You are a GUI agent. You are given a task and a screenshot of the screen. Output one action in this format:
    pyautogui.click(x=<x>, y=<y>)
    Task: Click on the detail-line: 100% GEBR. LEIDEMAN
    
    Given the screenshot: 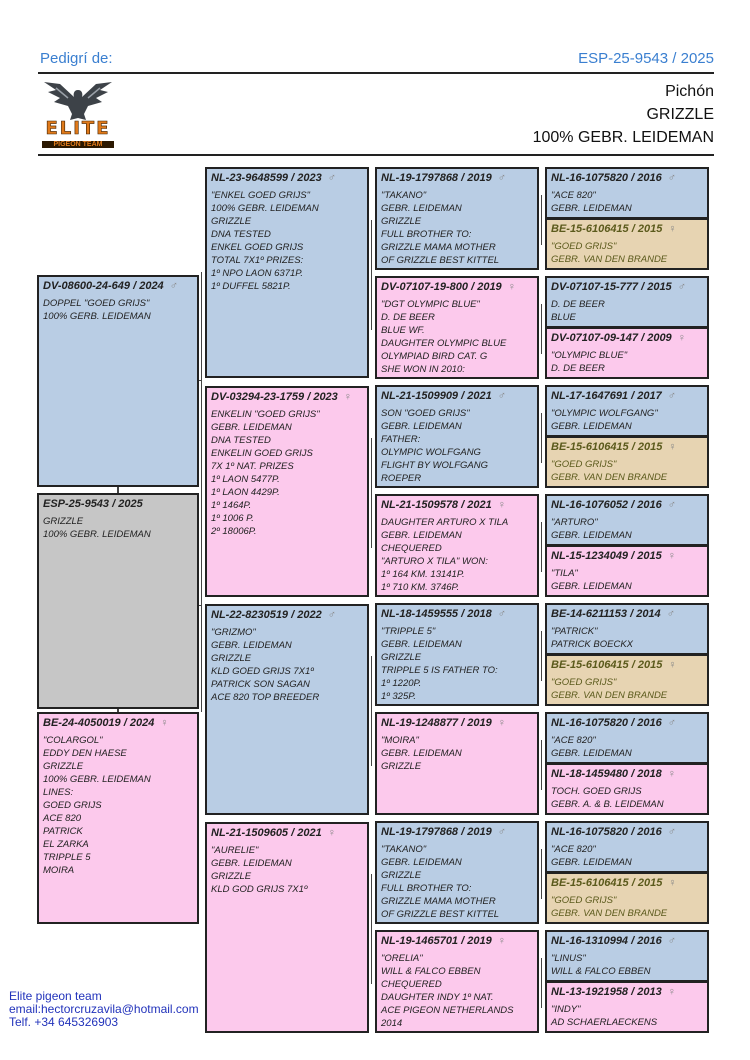 What is the action you would take?
    pyautogui.click(x=97, y=779)
    